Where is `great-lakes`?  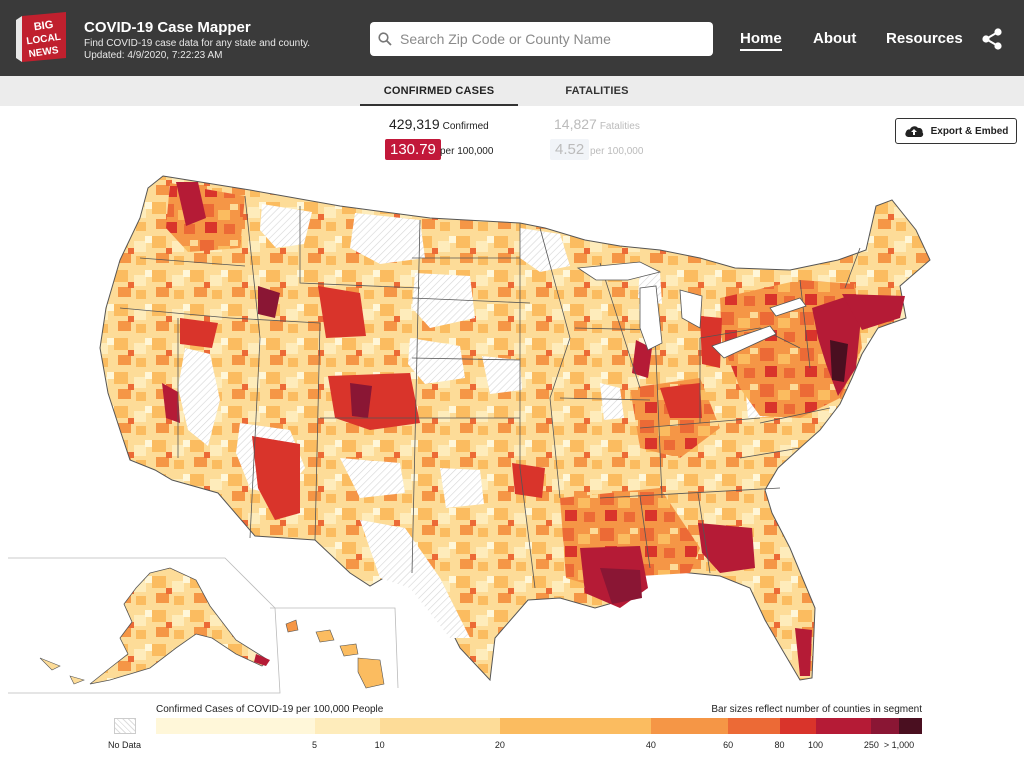
great-lakes is located at coordinates (691, 310).